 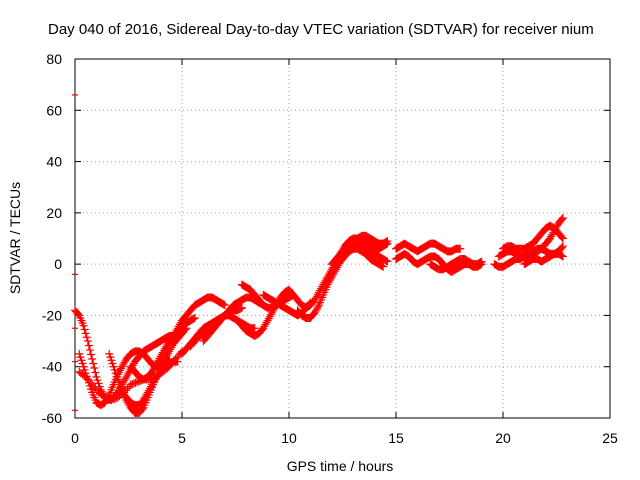 I want to click on series-outliers, so click(x=75, y=252).